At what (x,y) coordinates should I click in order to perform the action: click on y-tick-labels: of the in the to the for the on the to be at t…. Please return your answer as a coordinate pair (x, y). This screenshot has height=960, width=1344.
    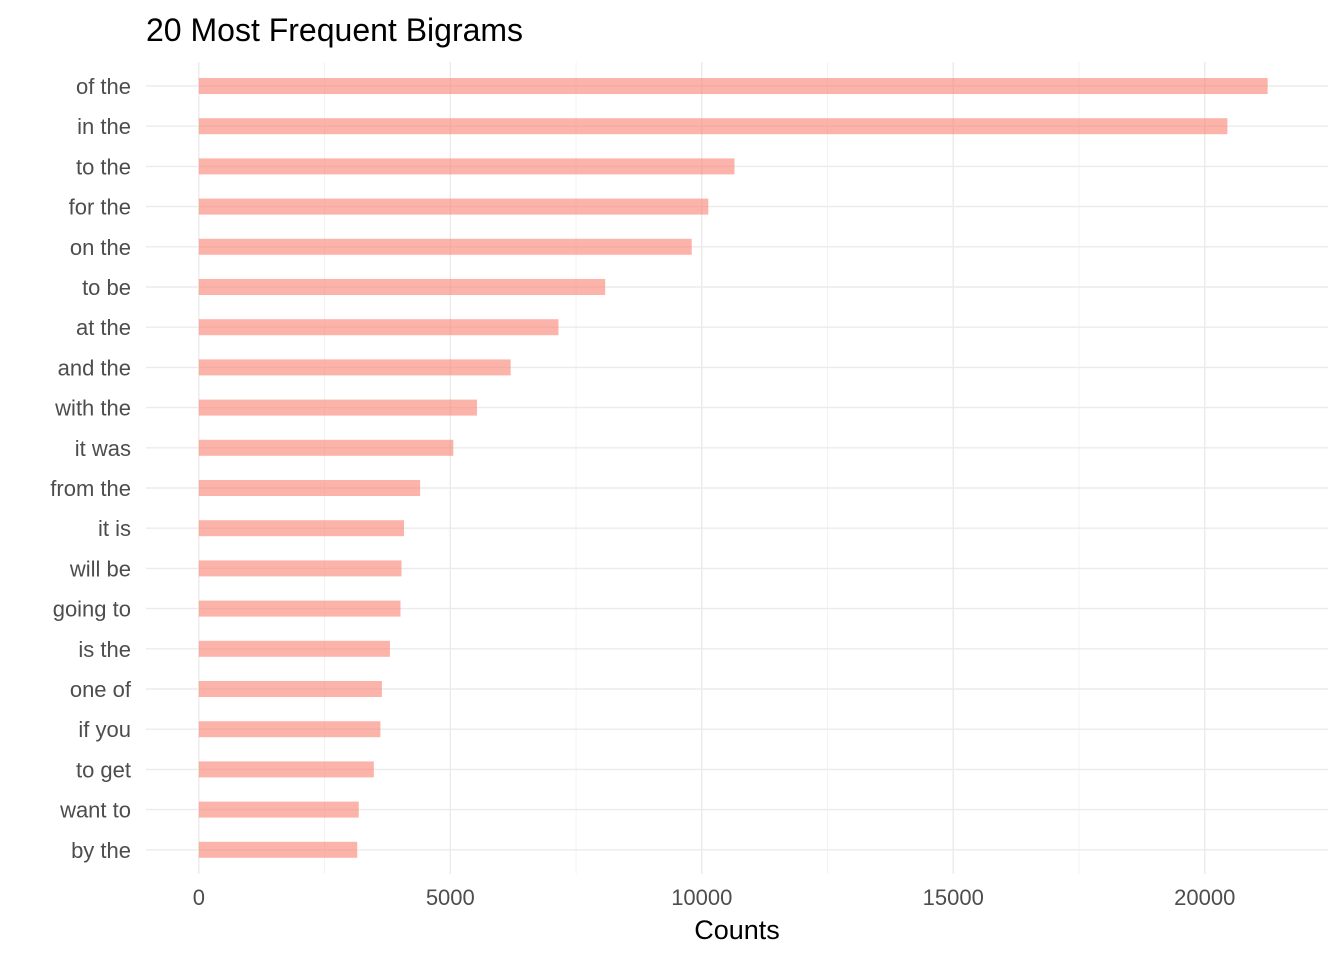
    Looking at the image, I should click on (91, 468).